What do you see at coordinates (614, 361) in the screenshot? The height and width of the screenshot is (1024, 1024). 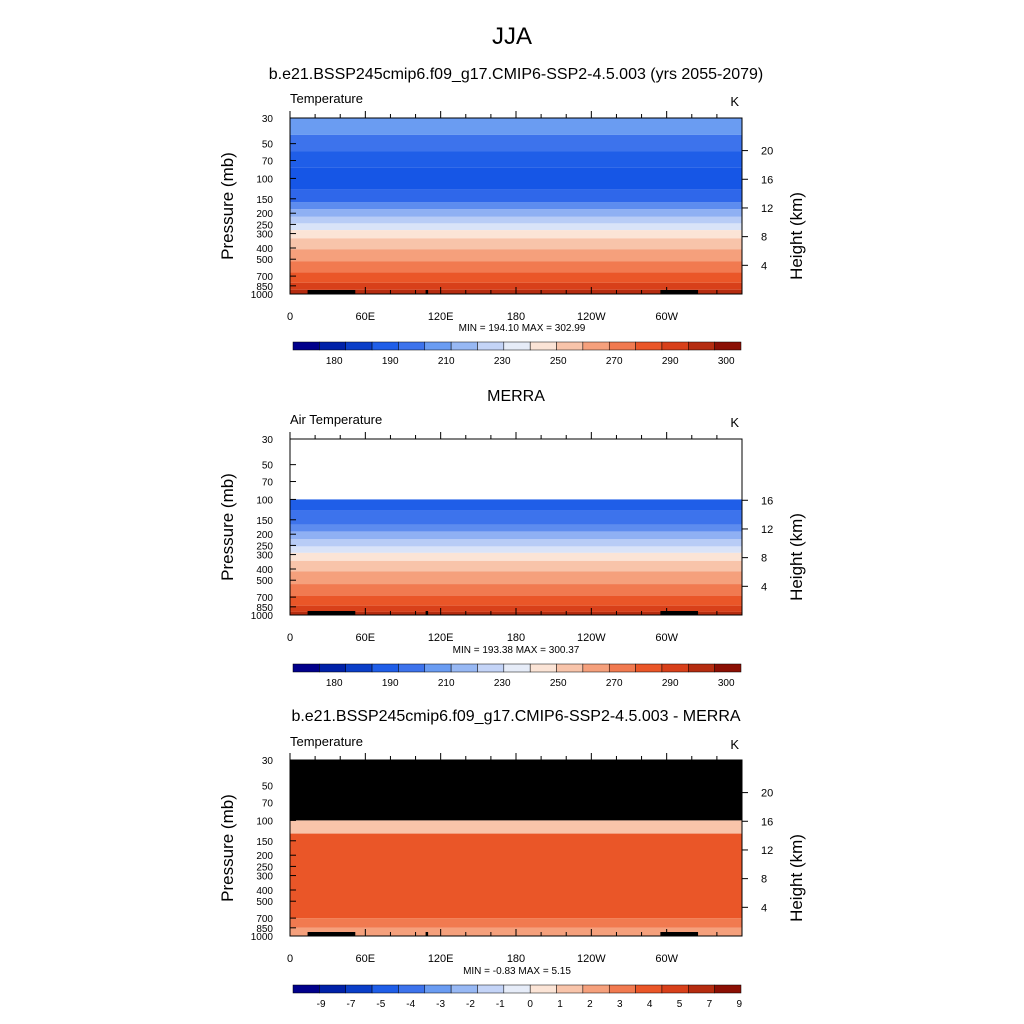 I see `colorbar-label: 270` at bounding box center [614, 361].